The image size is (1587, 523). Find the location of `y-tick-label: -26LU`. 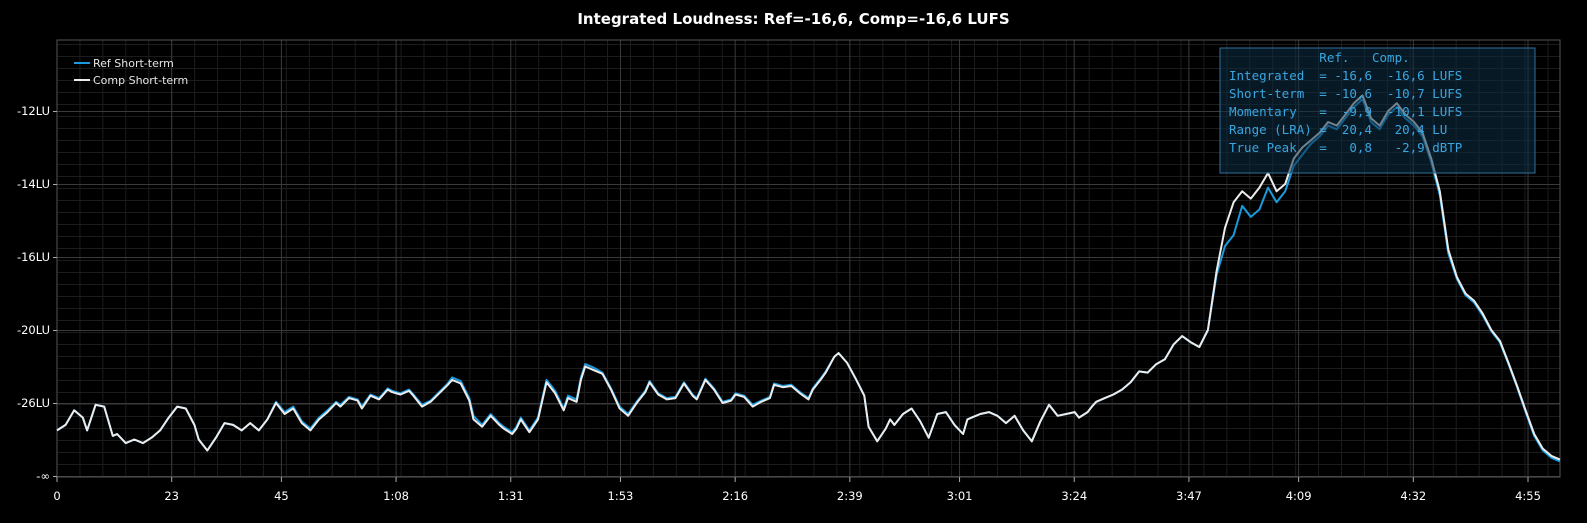

y-tick-label: -26LU is located at coordinates (33, 403).